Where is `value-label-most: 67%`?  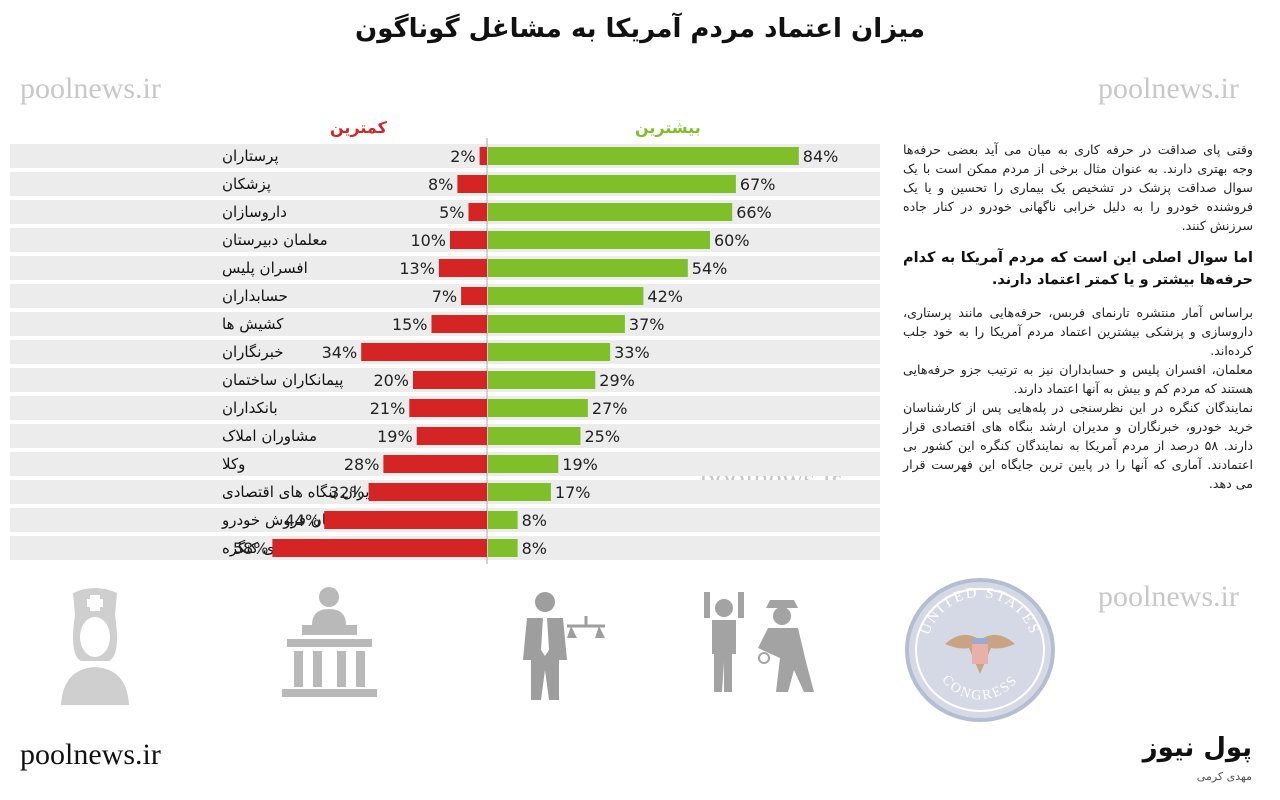
value-label-most: 67% is located at coordinates (758, 184).